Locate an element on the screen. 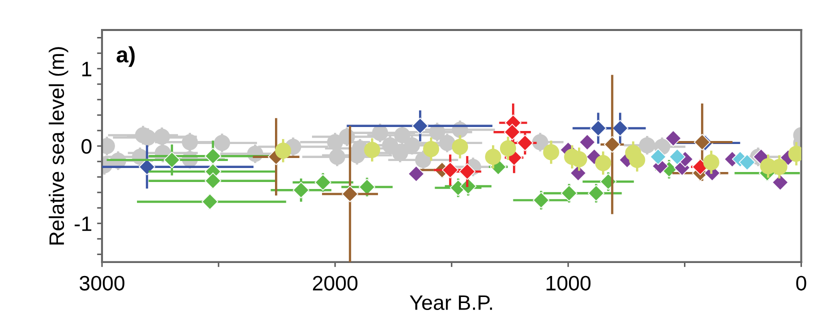  annotation: a) is located at coordinates (125, 56).